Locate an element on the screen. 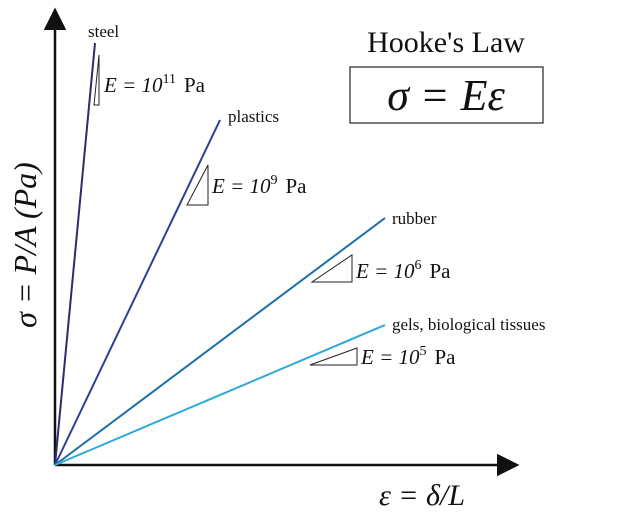 Image resolution: width=630 pixels, height=518 pixels. modulus-exponent: 9 is located at coordinates (274, 180).